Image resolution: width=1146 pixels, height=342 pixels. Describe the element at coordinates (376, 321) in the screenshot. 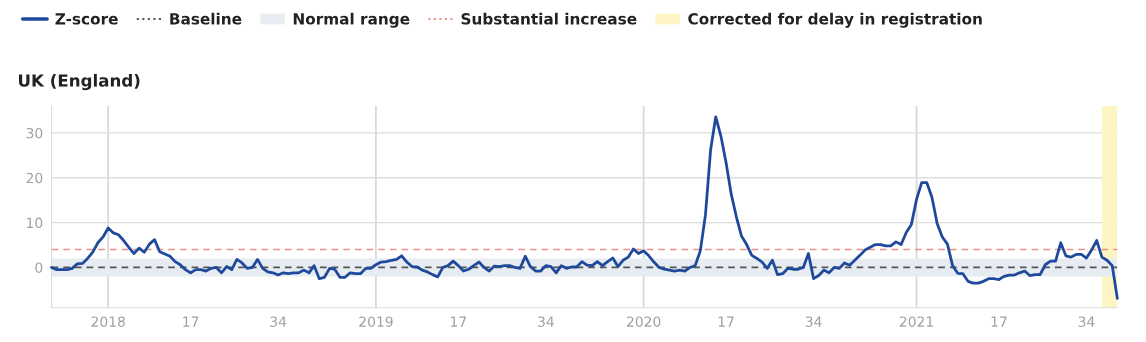

I see `x-tick-label: 2019` at that location.